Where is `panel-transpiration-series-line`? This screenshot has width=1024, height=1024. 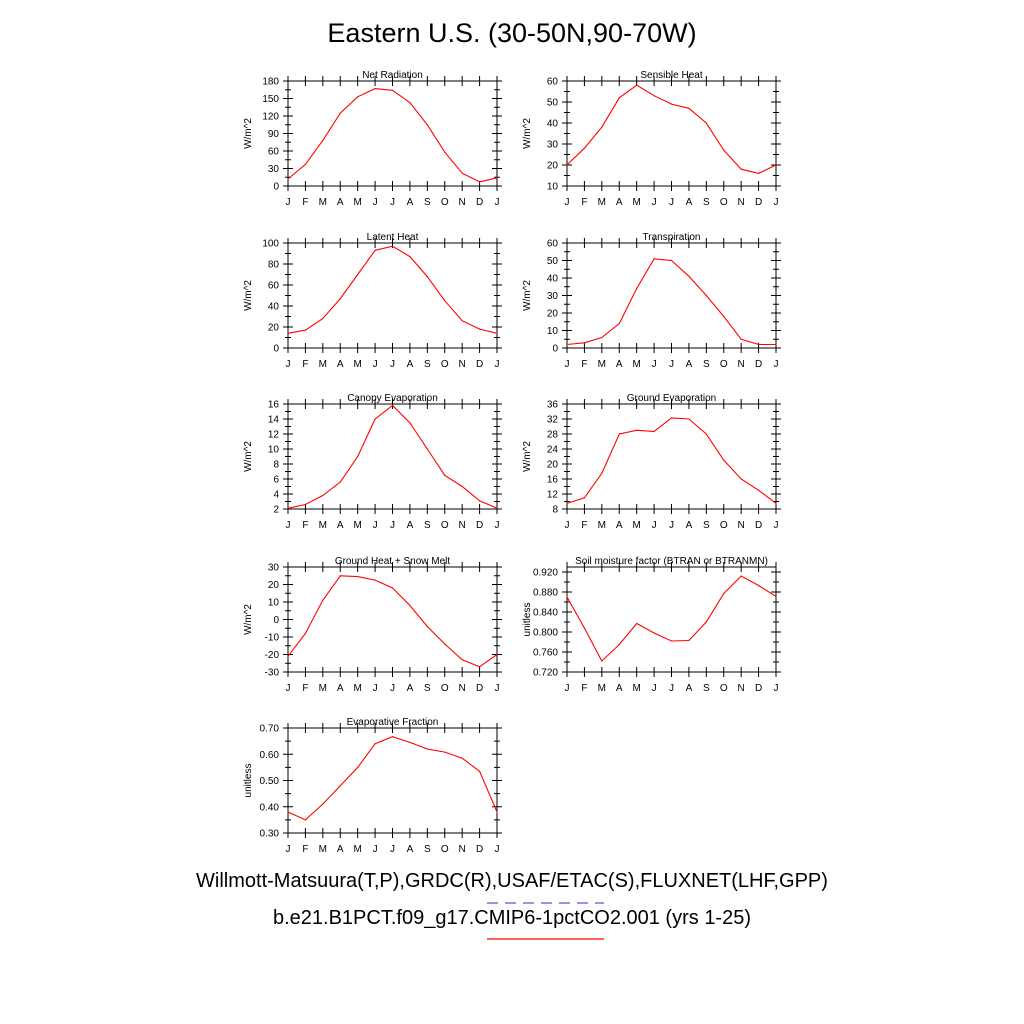
panel-transpiration-series-line is located at coordinates (671, 302).